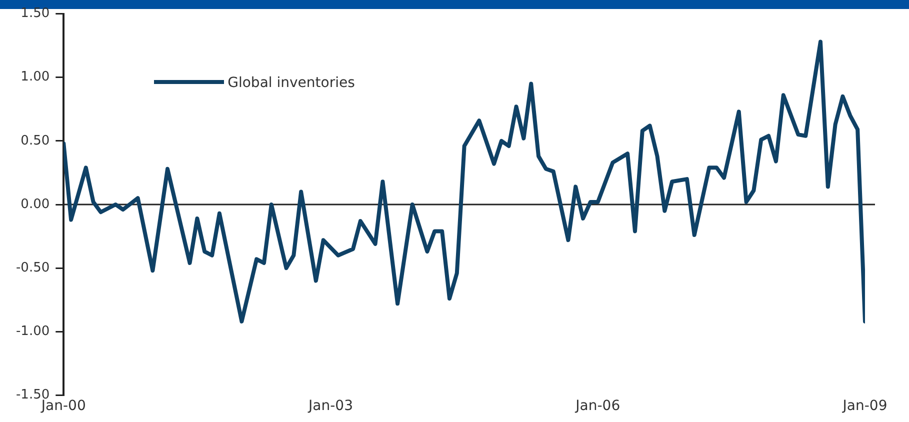  I want to click on legend-label: Global inventories, so click(292, 83).